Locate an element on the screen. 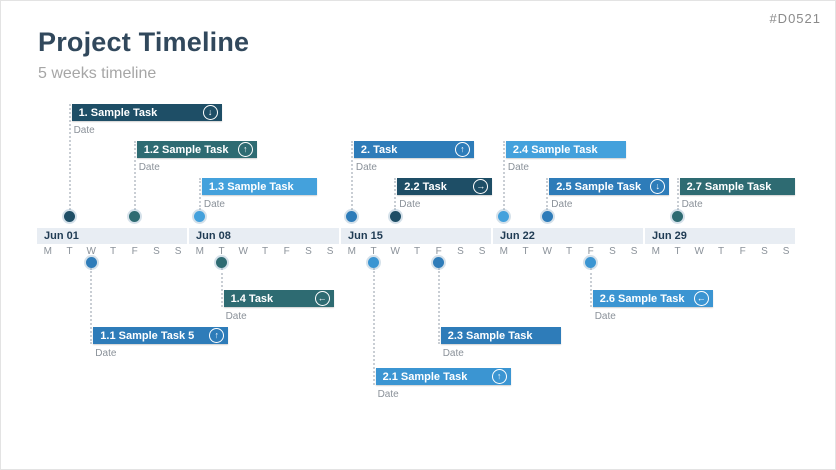 The height and width of the screenshot is (470, 836). task-bar-2-6: 2.6 Sample Task ← is located at coordinates (652, 298).